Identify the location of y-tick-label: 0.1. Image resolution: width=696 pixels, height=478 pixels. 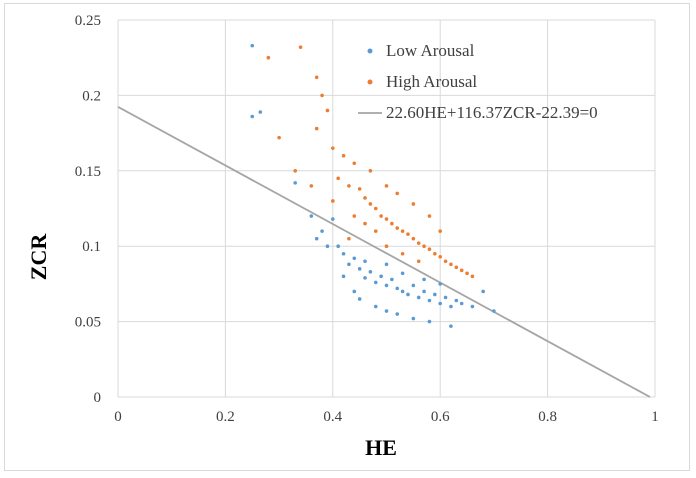
(91, 247).